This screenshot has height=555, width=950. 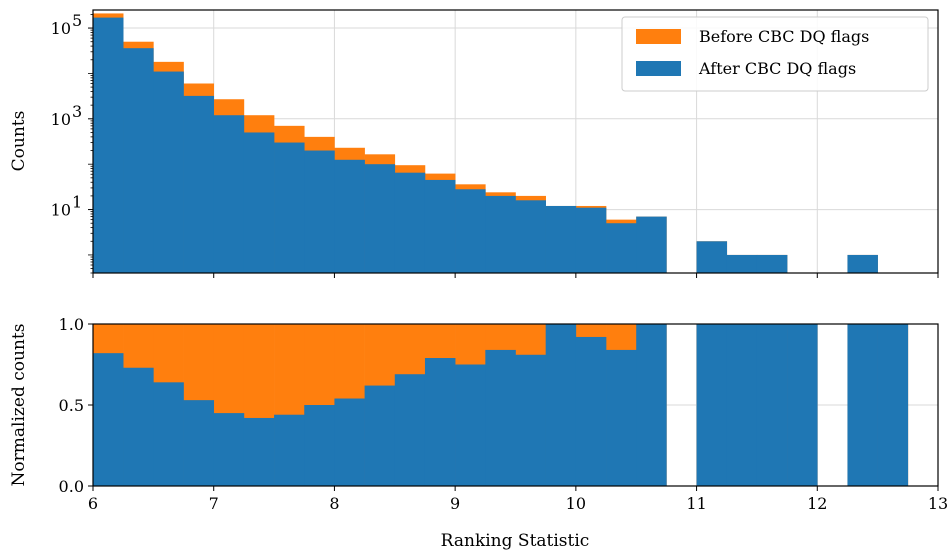 What do you see at coordinates (658, 36) in the screenshot?
I see `legend-swatch-before` at bounding box center [658, 36].